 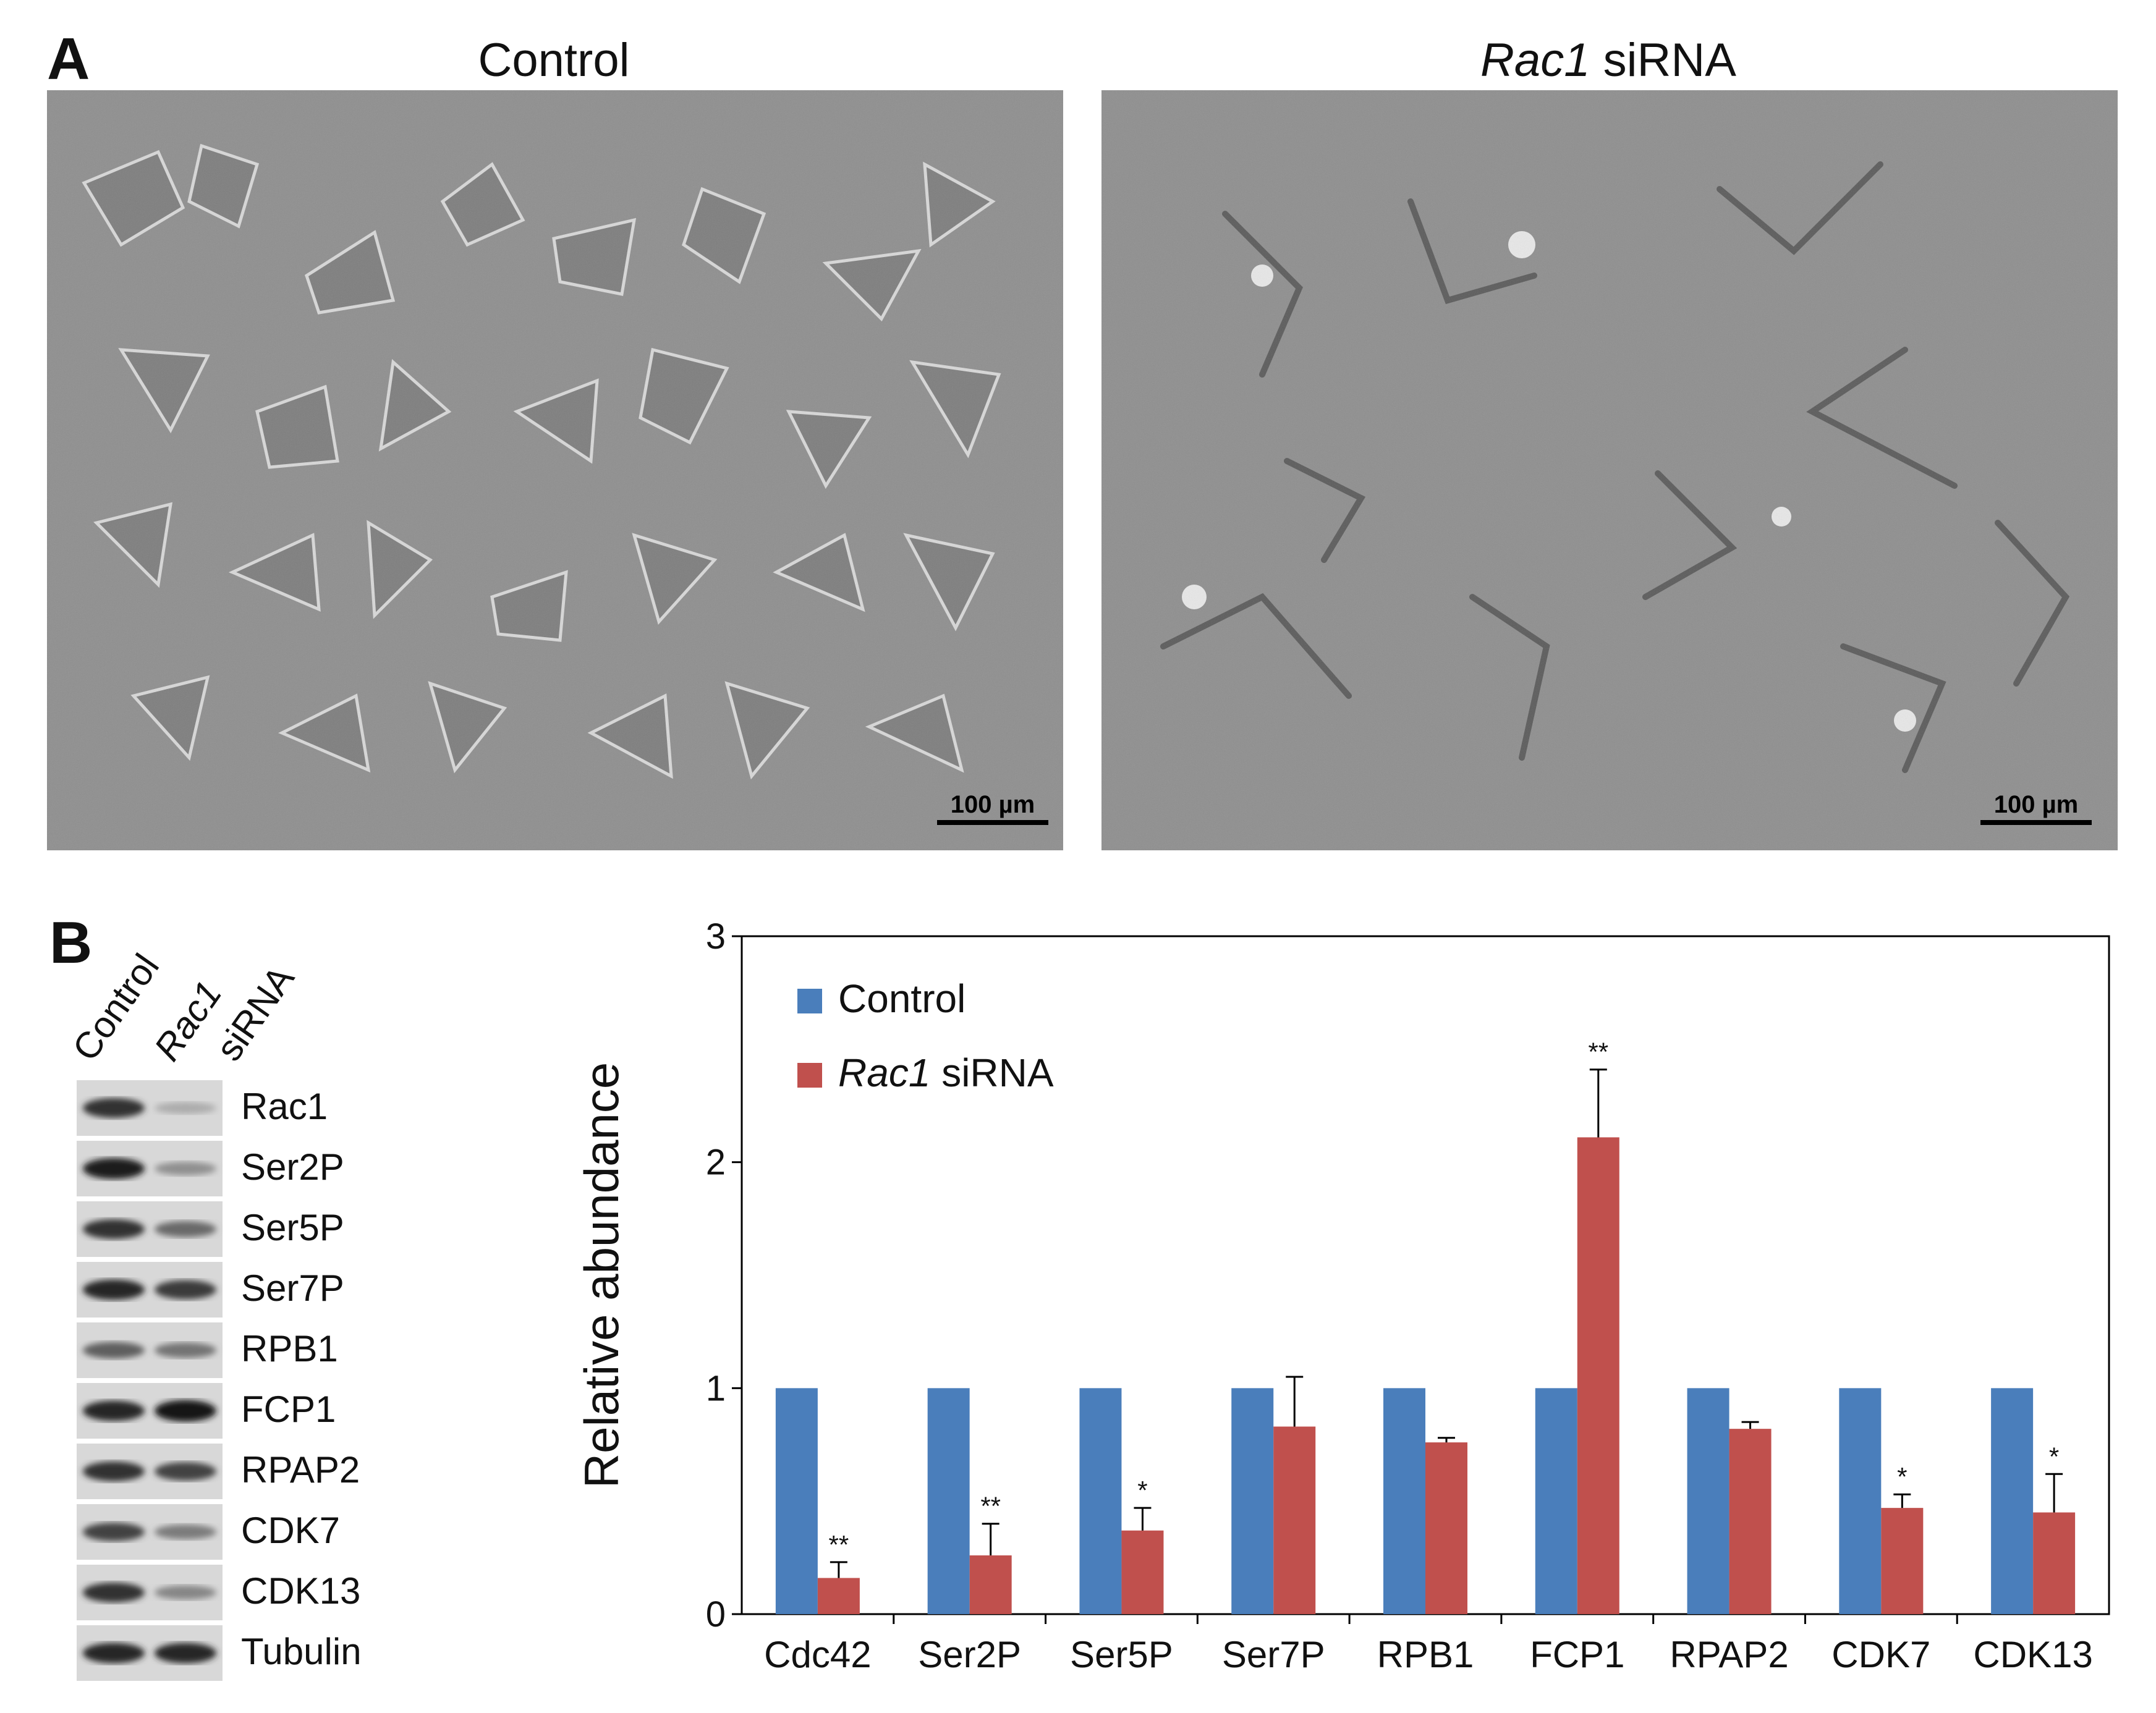 I want to click on lane-label-sirna: siRNA, so click(x=255, y=1013).